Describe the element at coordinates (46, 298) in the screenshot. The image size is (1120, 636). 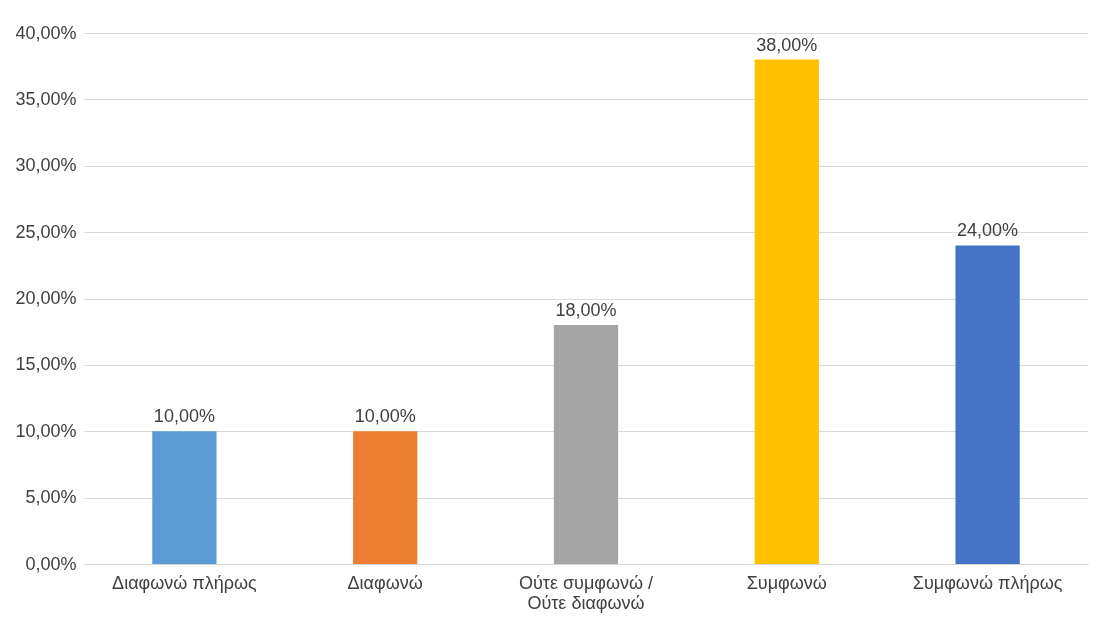
I see `y-tick-label: 20,00%` at that location.